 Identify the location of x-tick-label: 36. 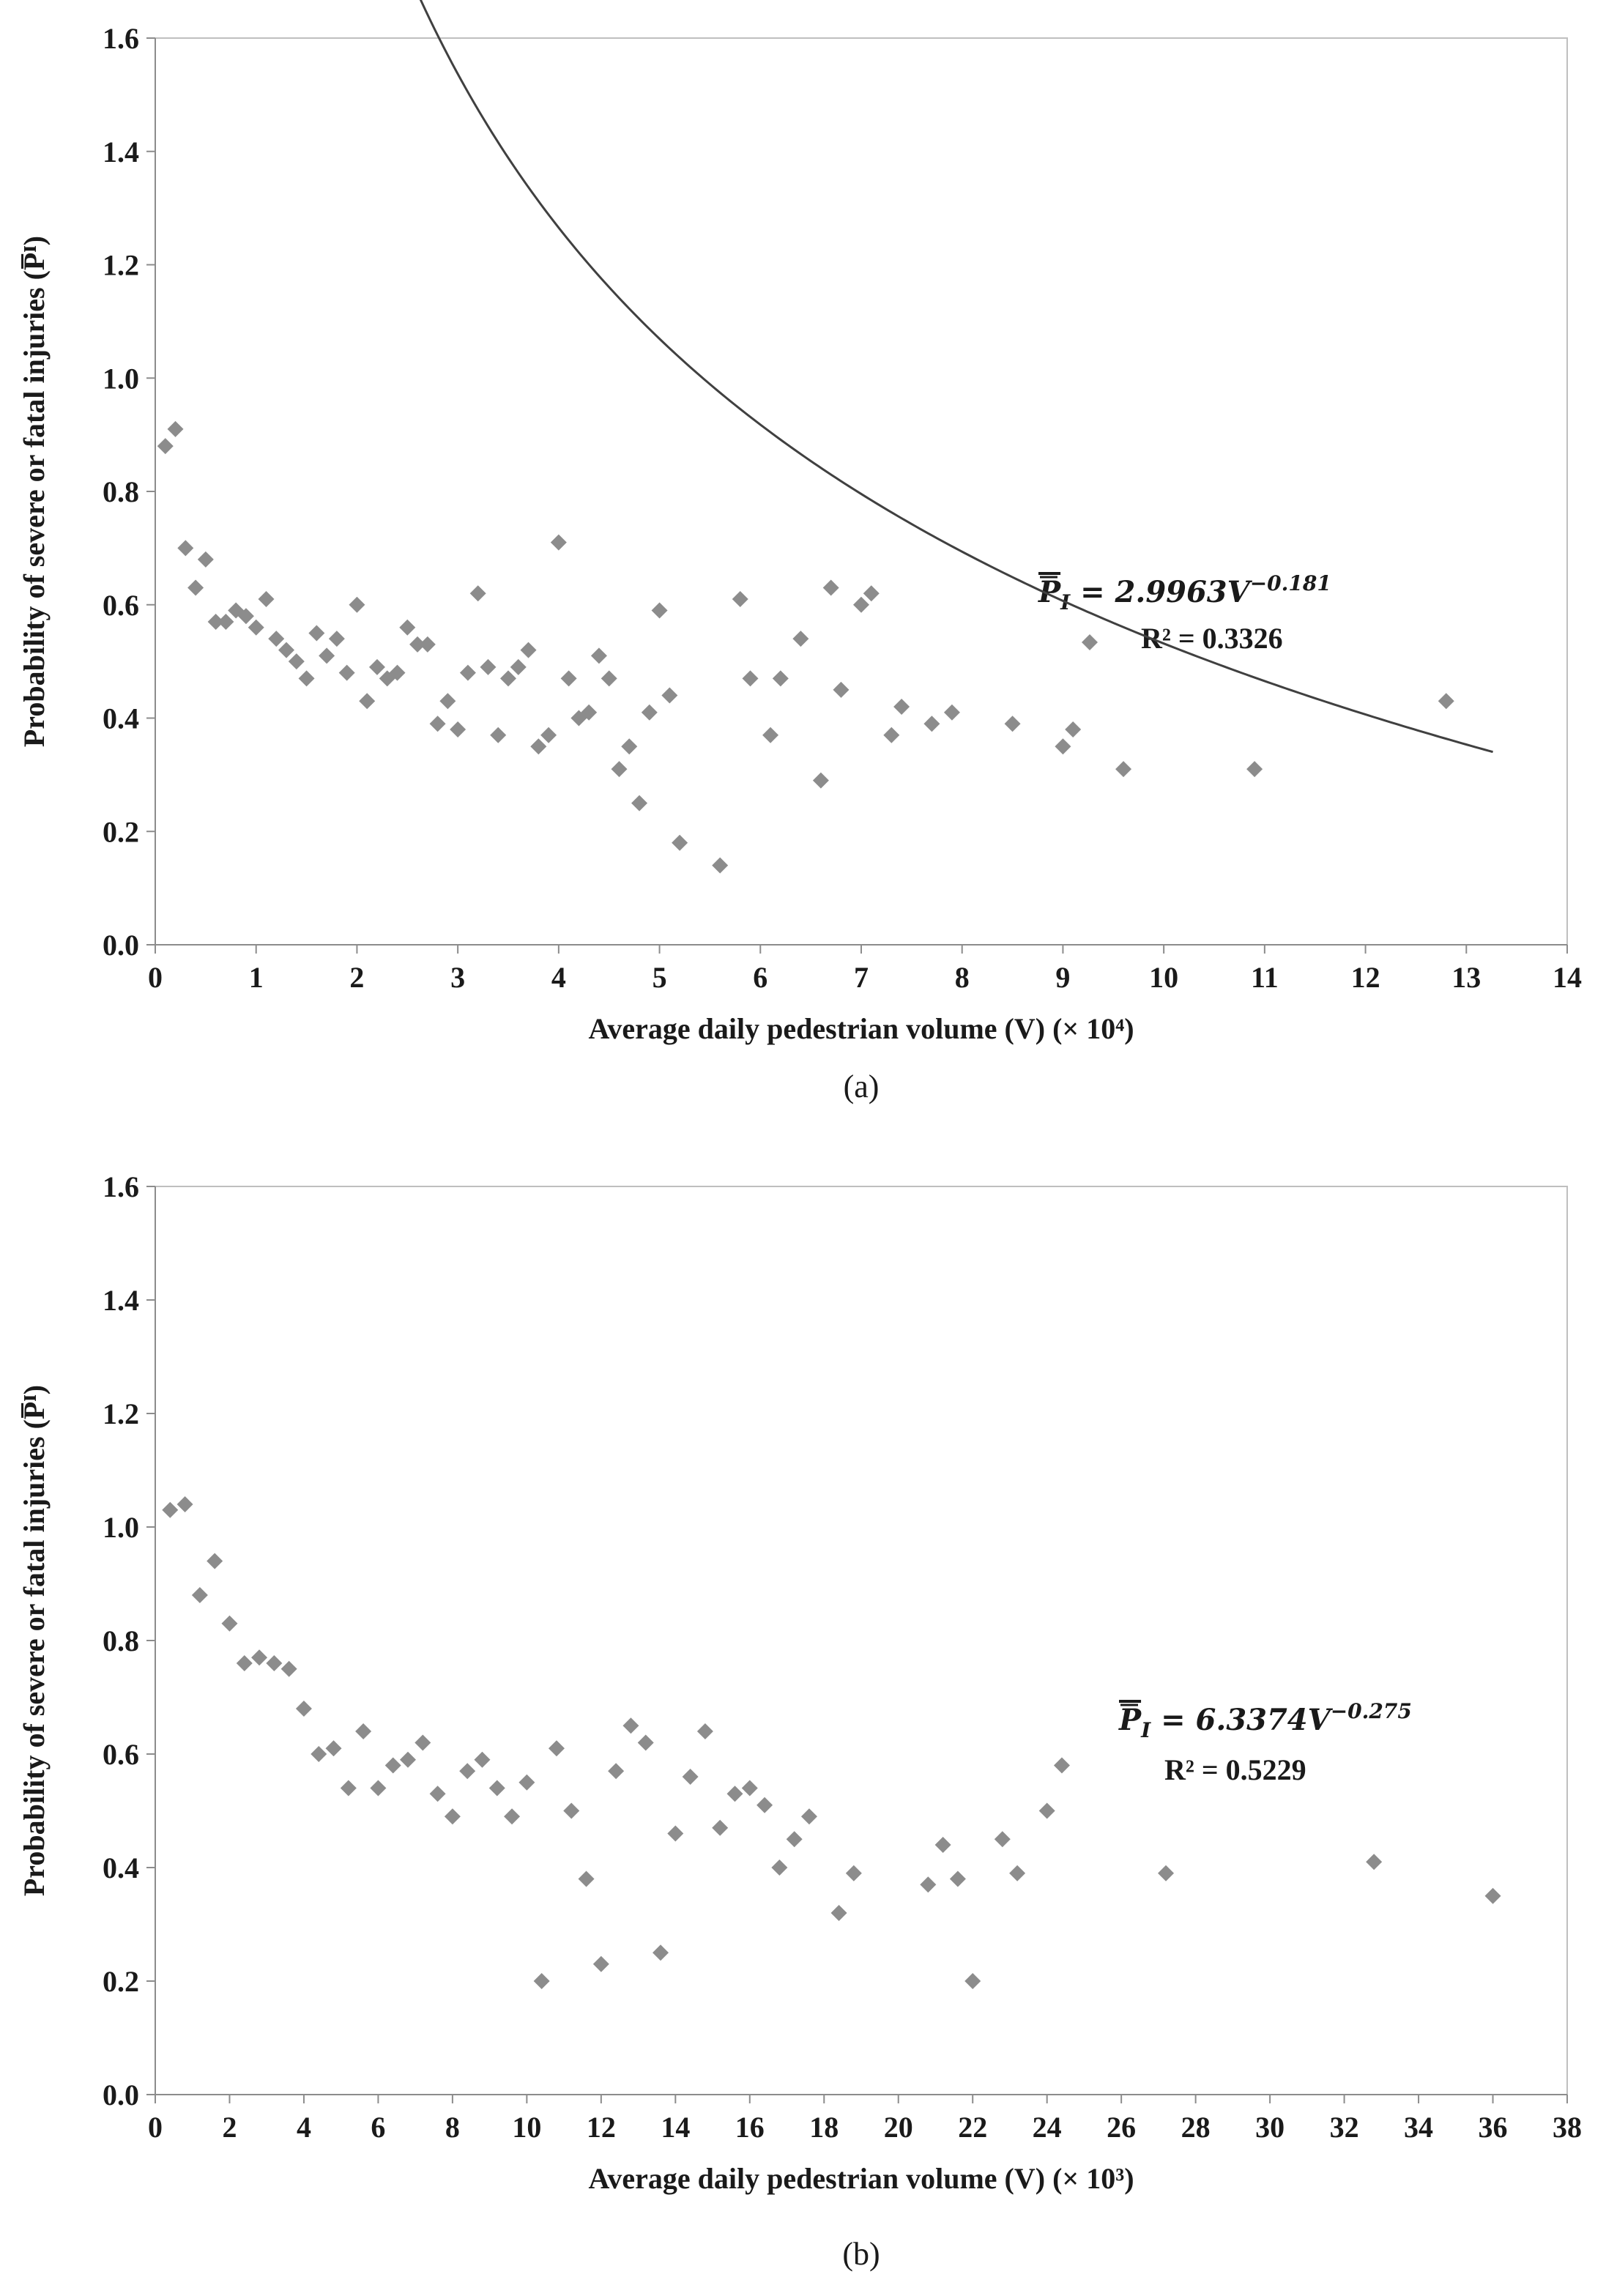
(1493, 2127).